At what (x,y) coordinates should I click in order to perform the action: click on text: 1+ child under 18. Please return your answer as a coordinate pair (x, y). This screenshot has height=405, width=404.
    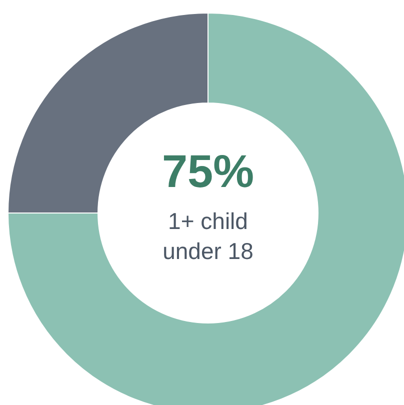
    Looking at the image, I should click on (208, 236).